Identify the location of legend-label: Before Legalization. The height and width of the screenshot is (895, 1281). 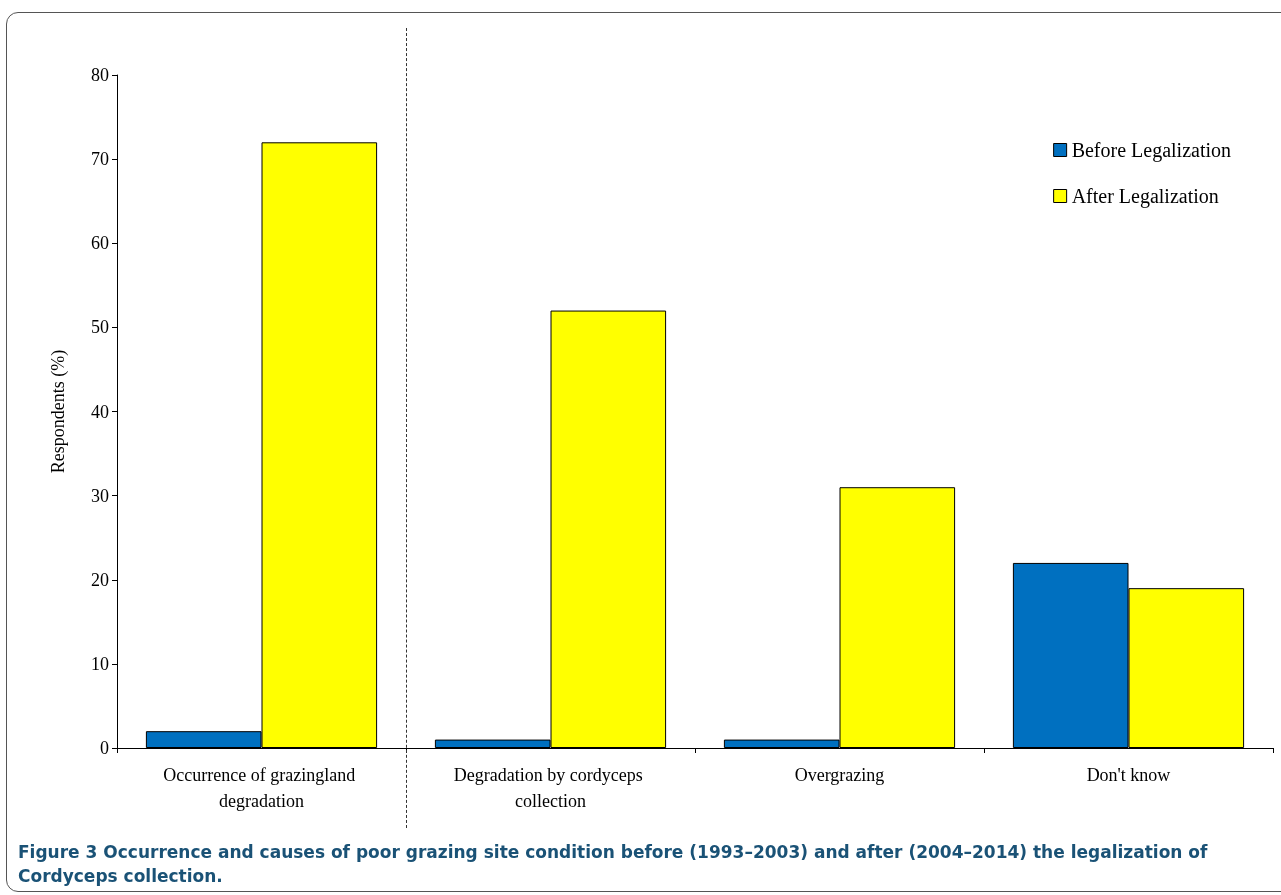
(1151, 150).